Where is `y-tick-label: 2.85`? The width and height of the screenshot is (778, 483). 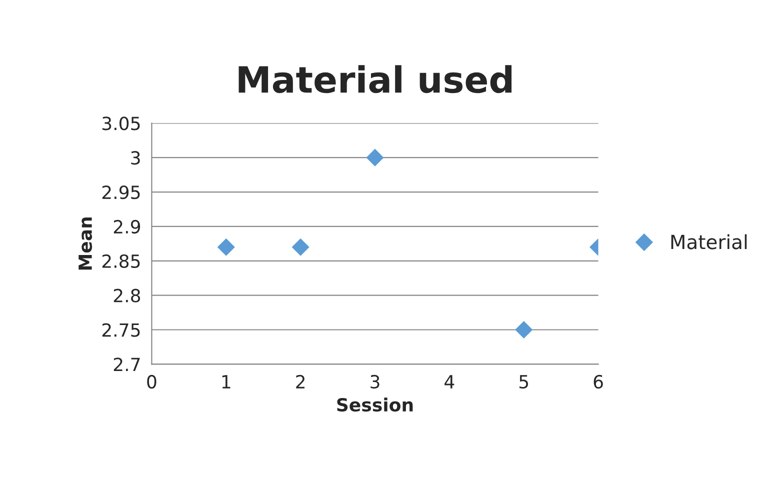 y-tick-label: 2.85 is located at coordinates (121, 261).